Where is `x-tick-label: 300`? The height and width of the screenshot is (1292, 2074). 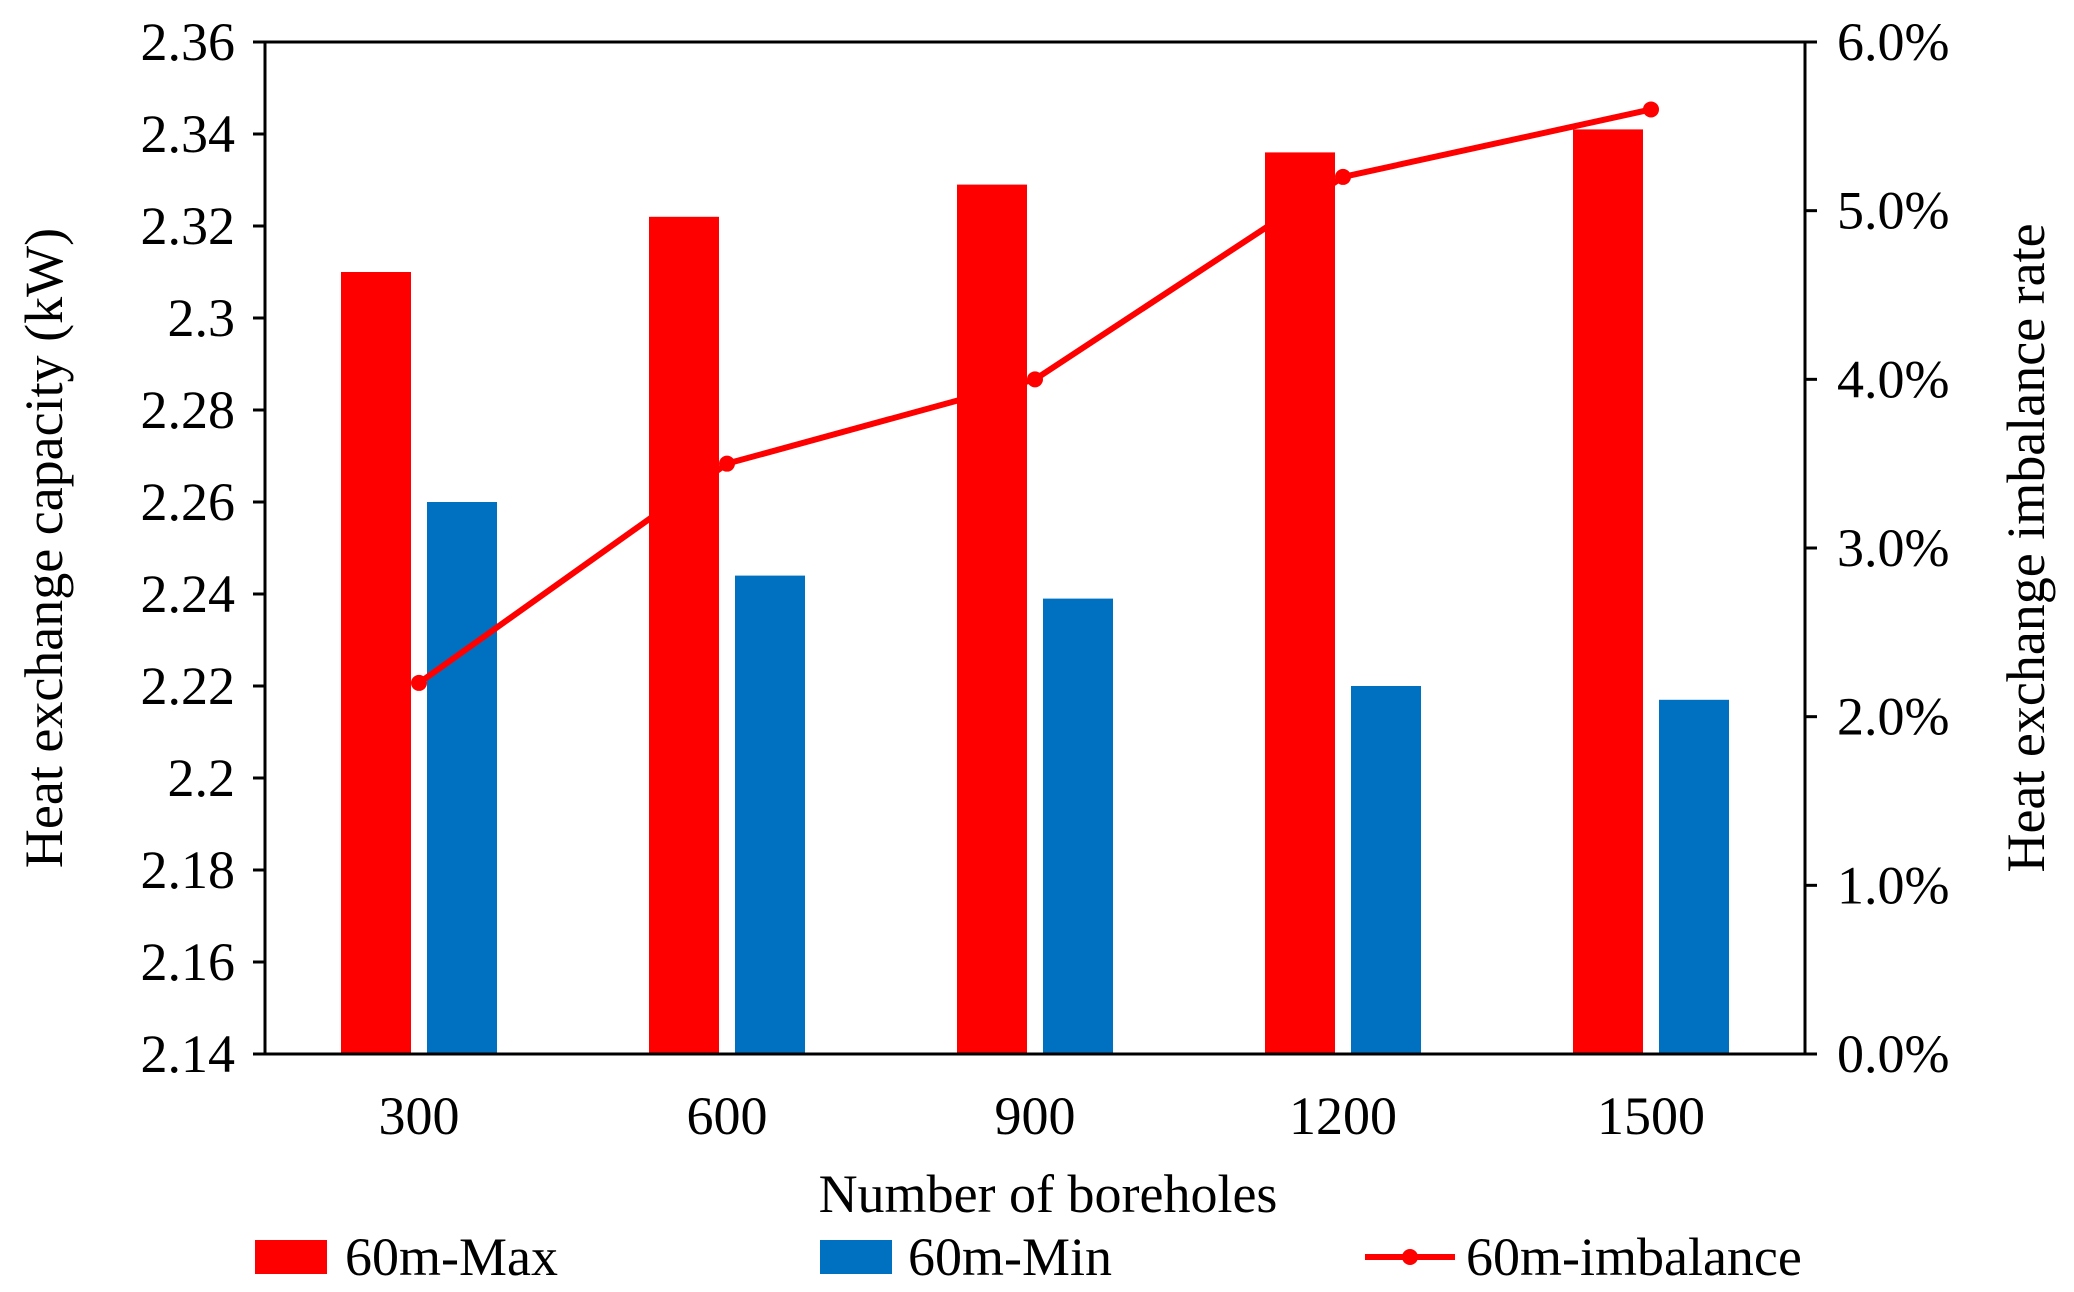
x-tick-label: 300 is located at coordinates (419, 1116).